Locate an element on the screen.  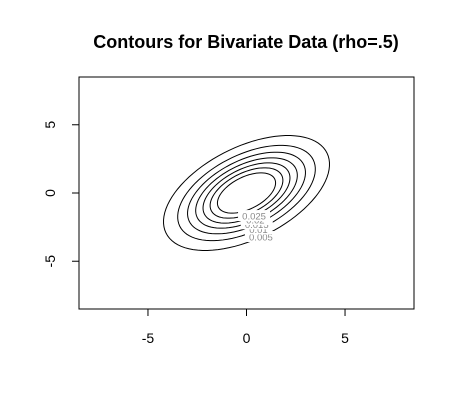
x-tick-label-0: -5 is located at coordinates (148, 338).